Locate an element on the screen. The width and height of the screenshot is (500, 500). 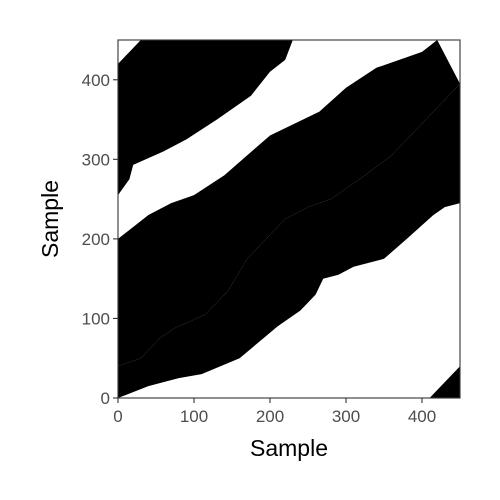
y-axis: 0 100 200 300 400 is located at coordinates (100, 239).